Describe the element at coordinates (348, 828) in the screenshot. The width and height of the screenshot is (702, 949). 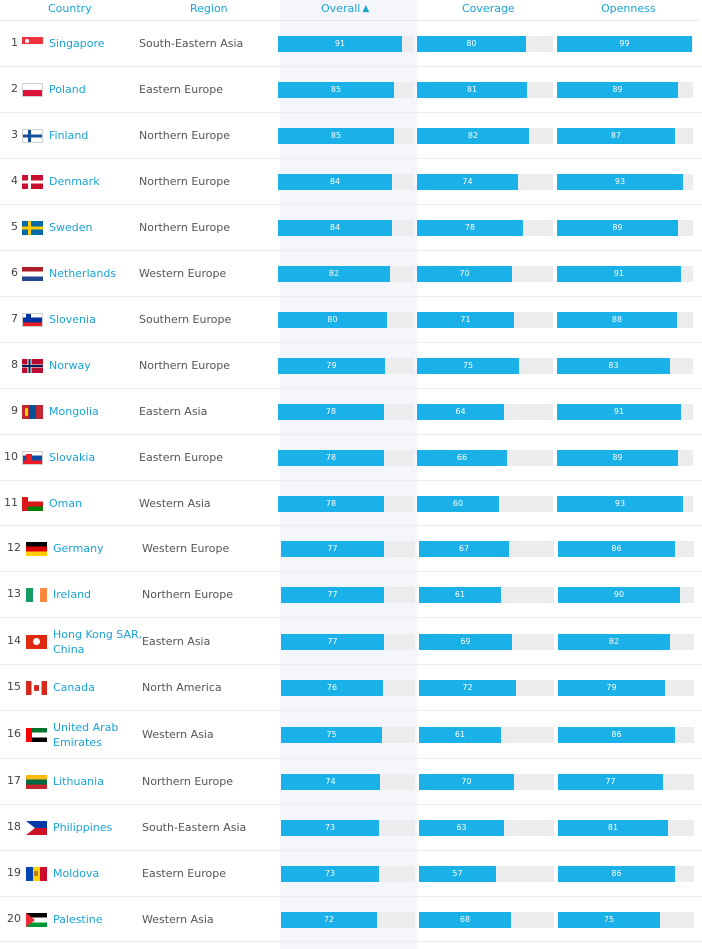
I see `overall-score-bar: 73` at that location.